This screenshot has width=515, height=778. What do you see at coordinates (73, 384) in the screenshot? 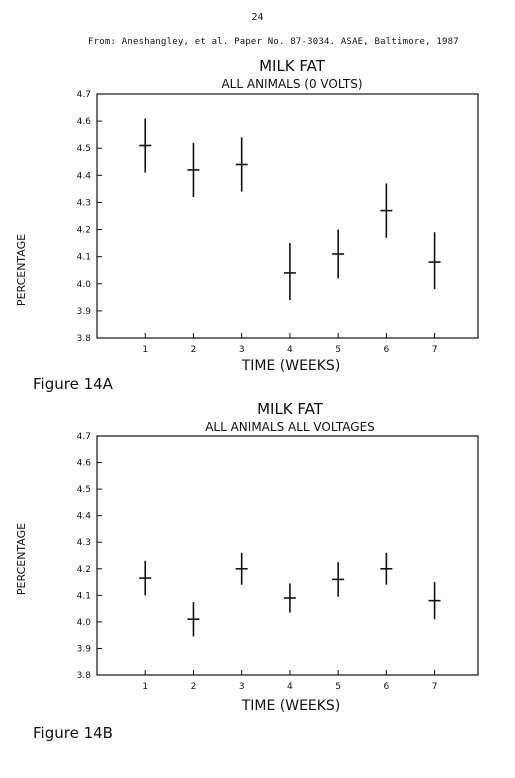
I see `figure-caption-14a: Figure 14A` at bounding box center [73, 384].